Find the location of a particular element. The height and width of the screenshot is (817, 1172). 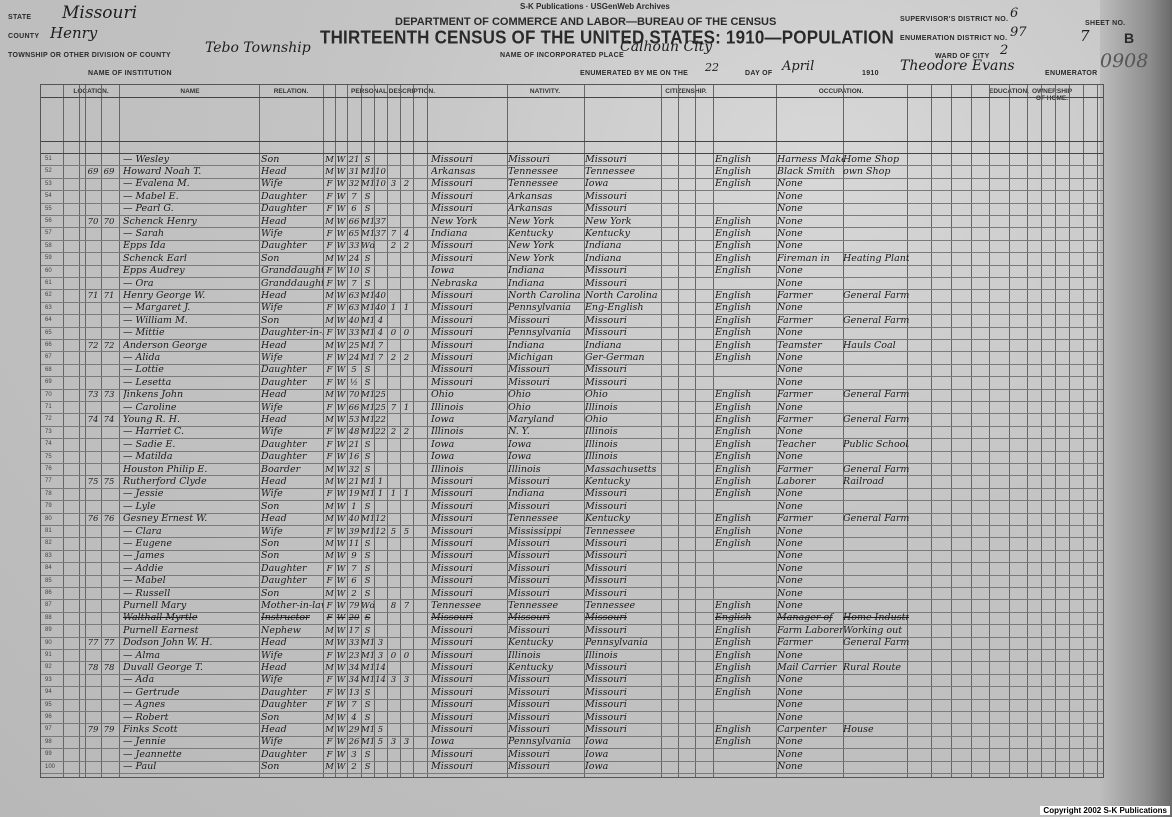

cell-name: — Lyle is located at coordinates (139, 506).